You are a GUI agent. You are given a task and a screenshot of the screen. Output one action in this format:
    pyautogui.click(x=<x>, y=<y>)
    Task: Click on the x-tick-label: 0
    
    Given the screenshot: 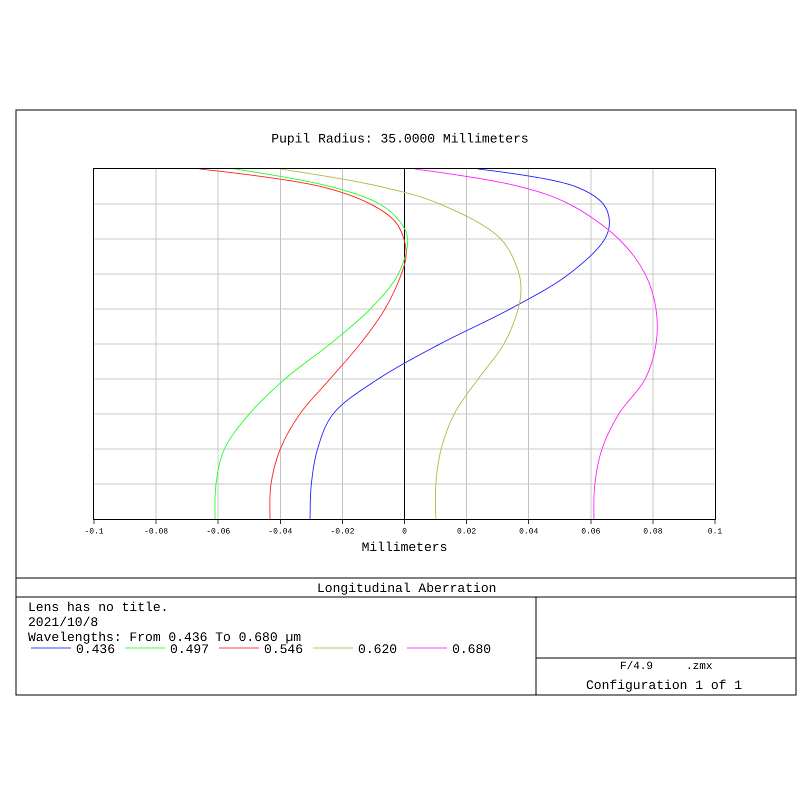 What is the action you would take?
    pyautogui.click(x=405, y=532)
    